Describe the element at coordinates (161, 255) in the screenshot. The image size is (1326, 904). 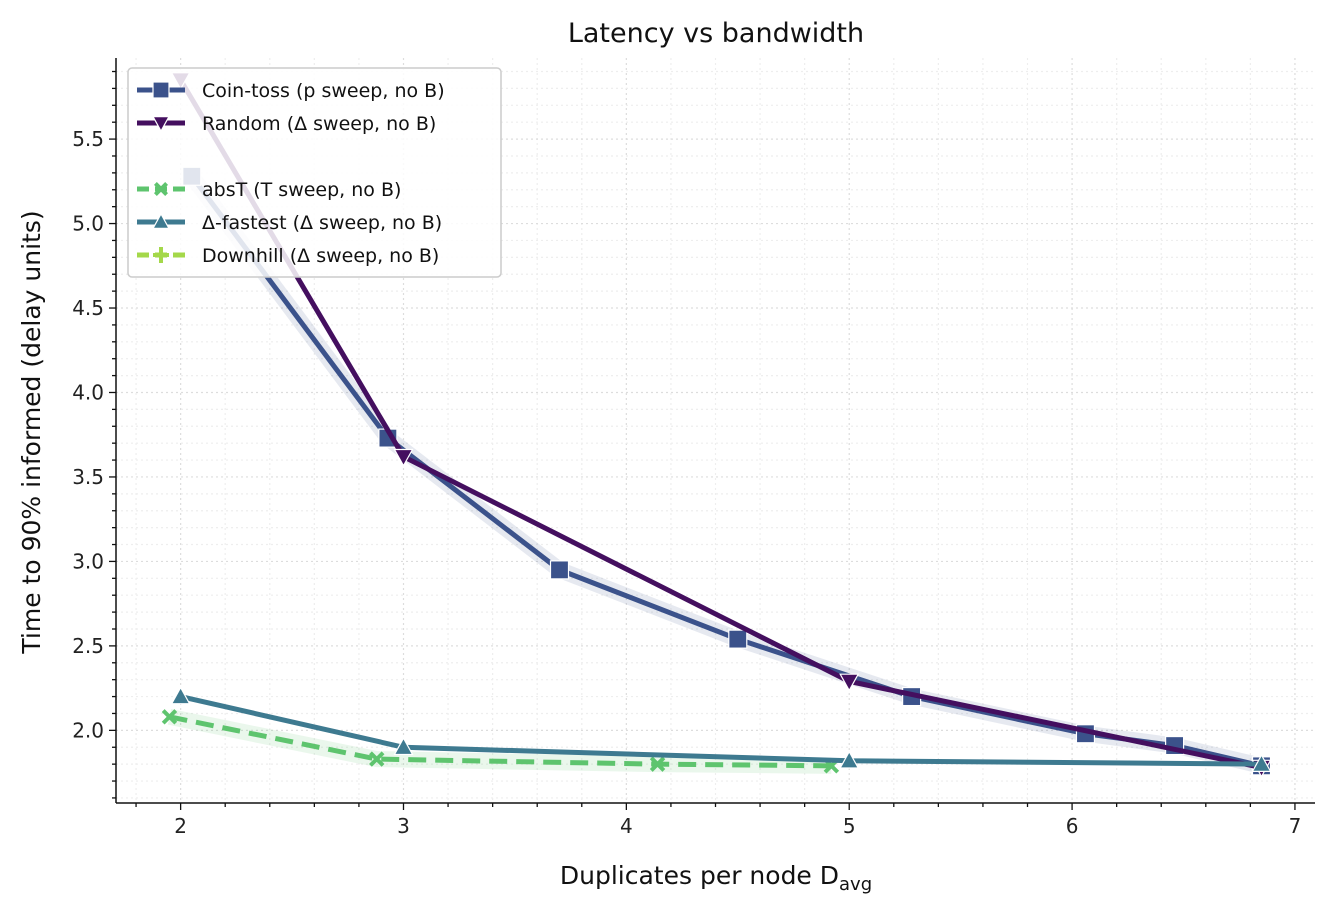
I see `plus-marker` at that location.